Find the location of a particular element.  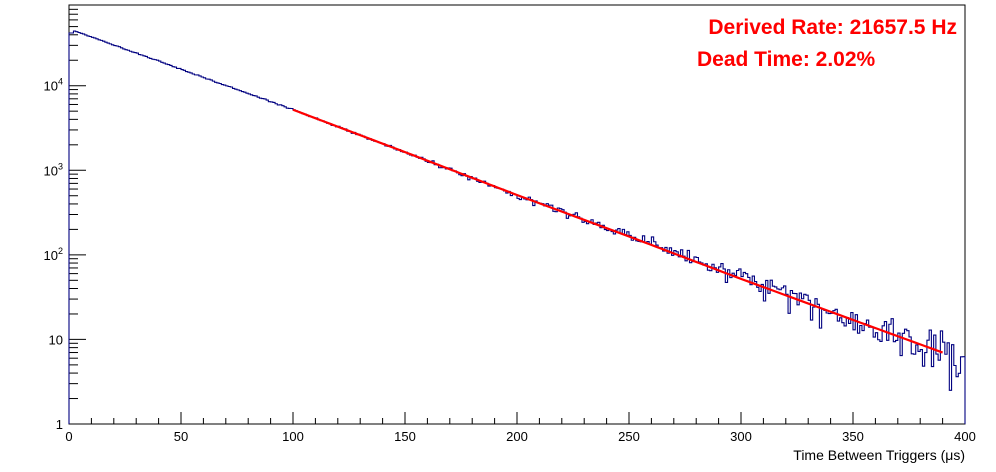

derived-rate-annotation: Derived Rate: 21657.5 Hz is located at coordinates (832, 27).